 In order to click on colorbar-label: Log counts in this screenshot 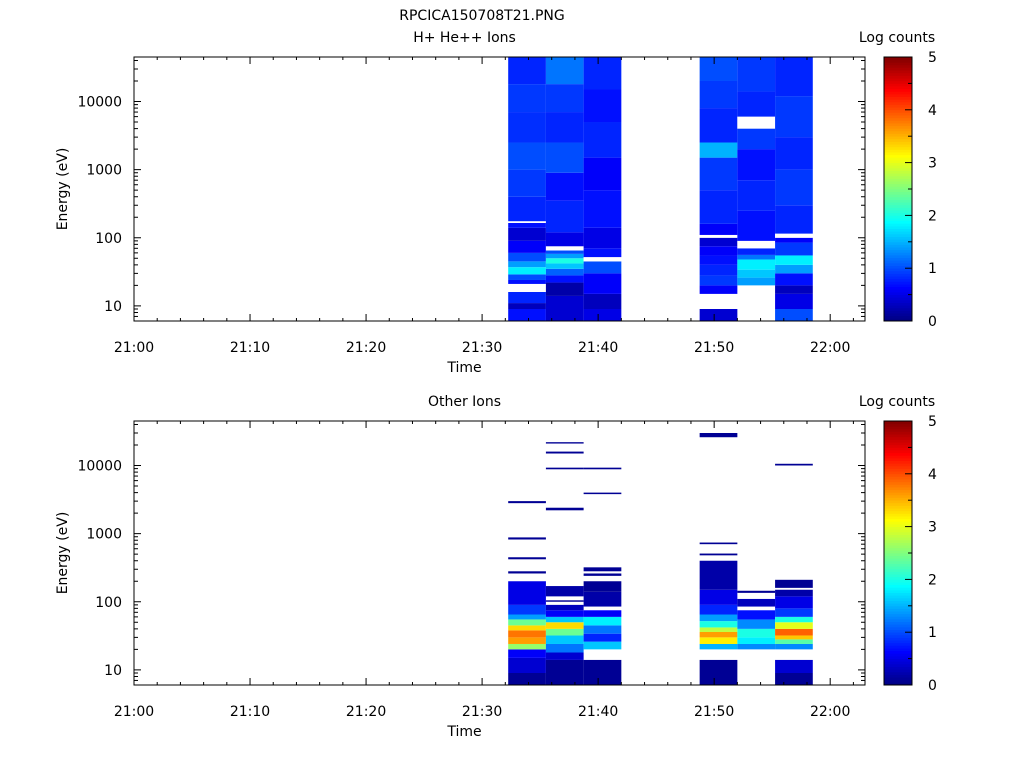, I will do `click(897, 38)`.